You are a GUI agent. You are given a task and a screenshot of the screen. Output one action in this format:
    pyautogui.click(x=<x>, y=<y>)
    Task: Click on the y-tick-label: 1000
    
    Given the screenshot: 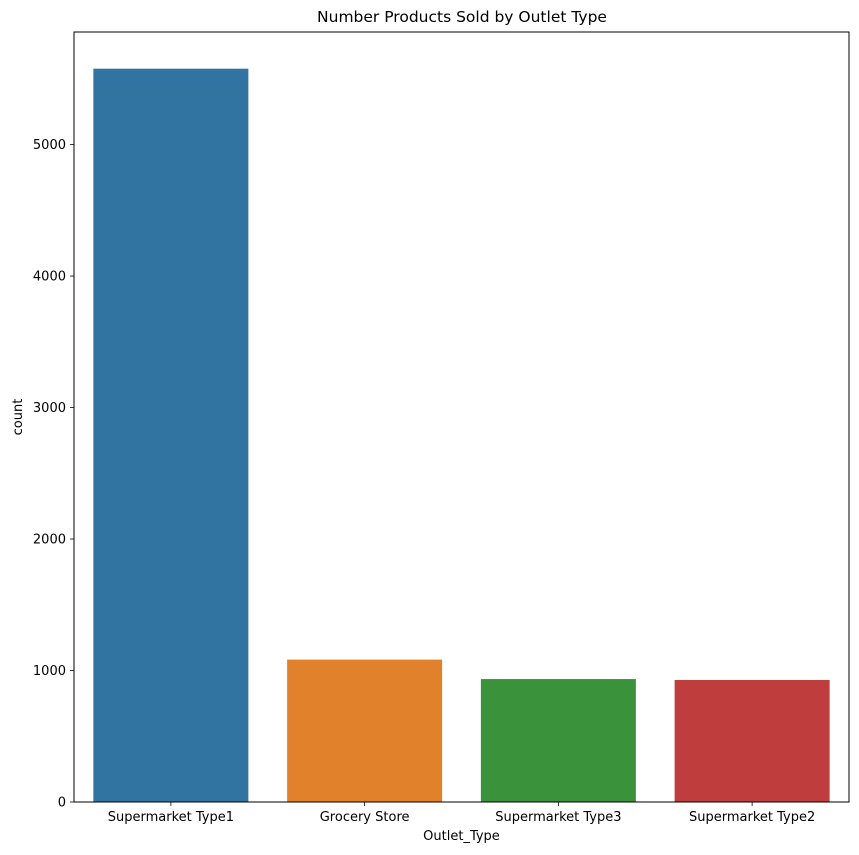 What is the action you would take?
    pyautogui.click(x=49, y=671)
    